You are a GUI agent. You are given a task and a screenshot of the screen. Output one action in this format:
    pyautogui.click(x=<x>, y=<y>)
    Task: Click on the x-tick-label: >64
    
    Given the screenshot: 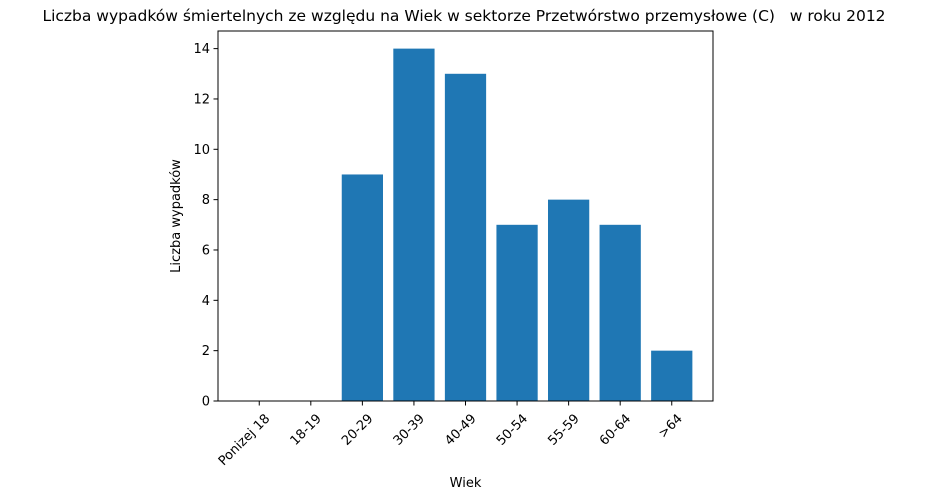 What is the action you would take?
    pyautogui.click(x=671, y=426)
    